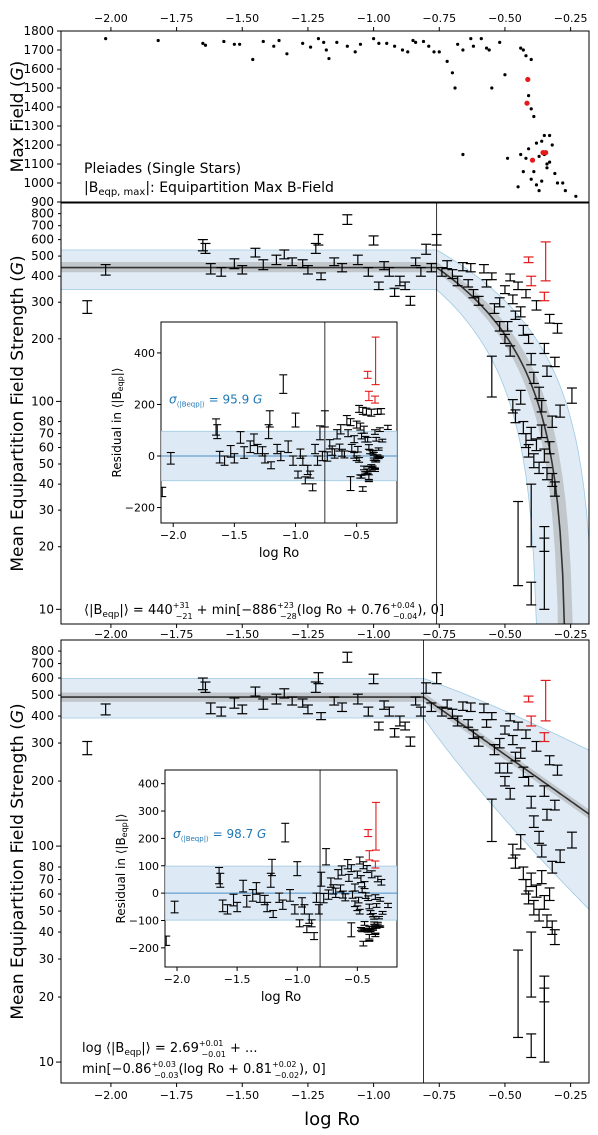 Image resolution: width=598 pixels, height=1135 pixels. What do you see at coordinates (121, 817) in the screenshot?
I see `inset-ylabel-tail: |⟩` at bounding box center [121, 817].